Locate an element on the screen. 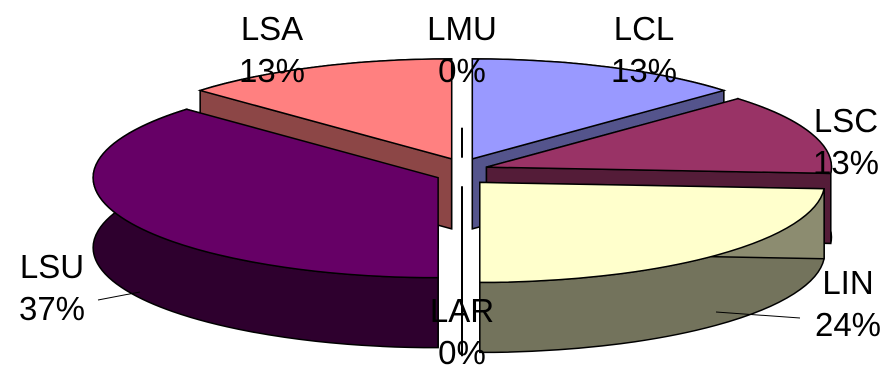 Image resolution: width=891 pixels, height=377 pixels. value-lar: 0% is located at coordinates (462, 352).